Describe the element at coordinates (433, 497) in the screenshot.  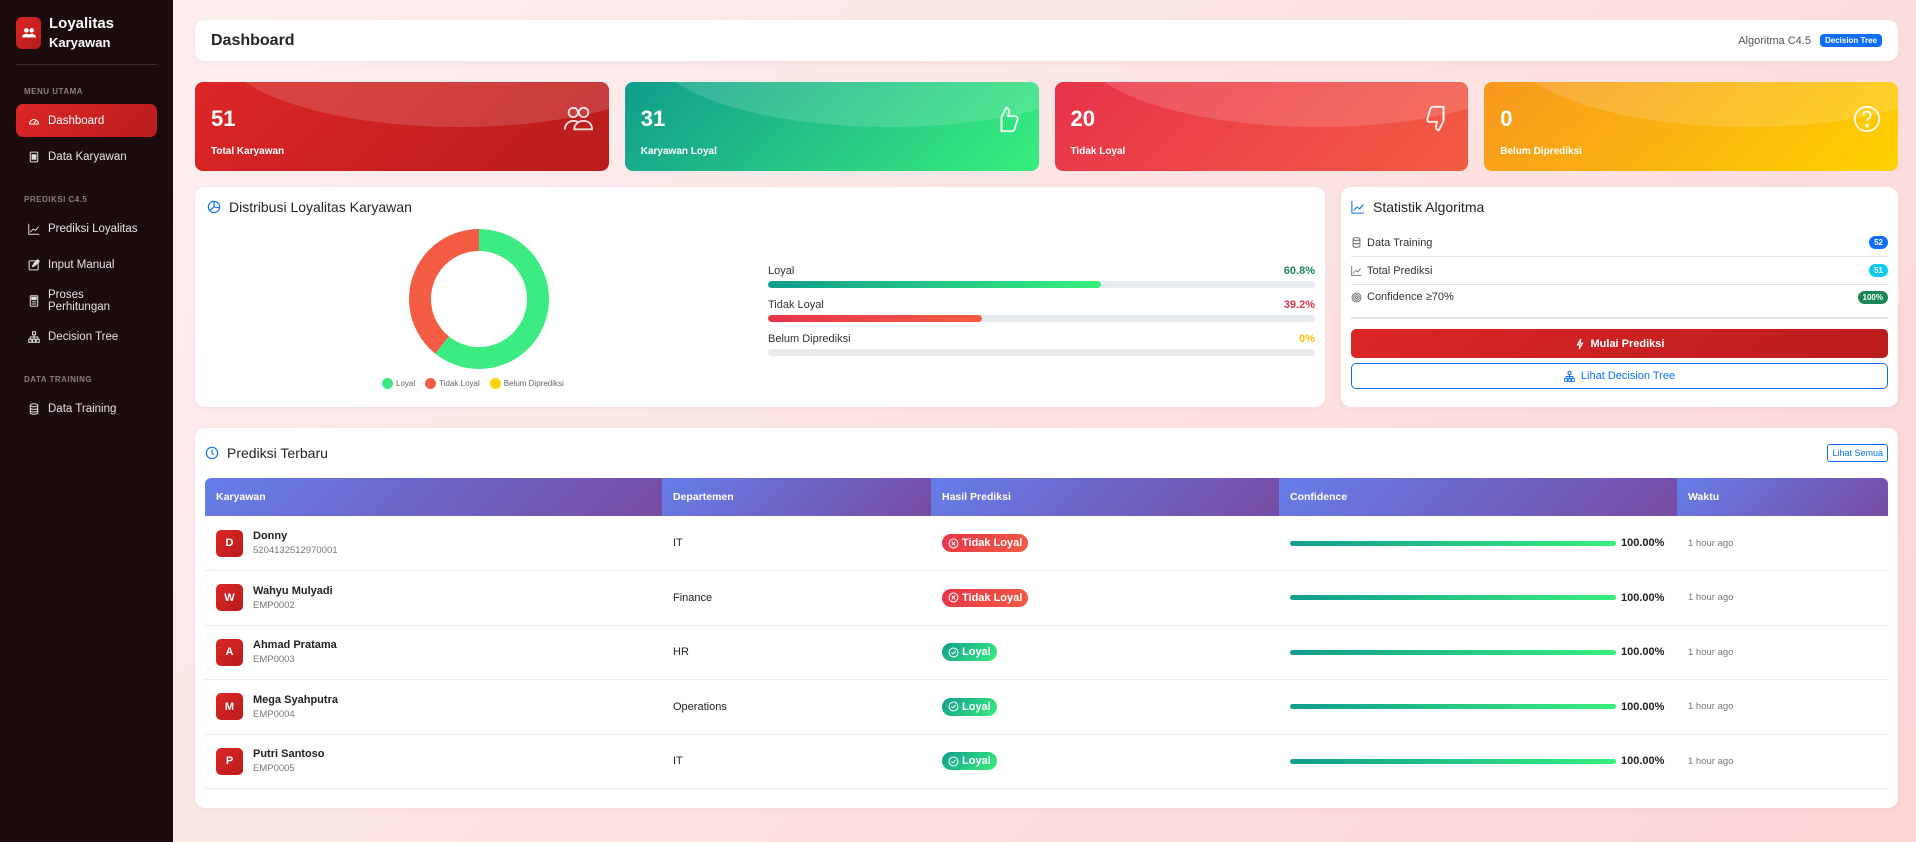
I see `column-header-karyawan: Karyawan` at that location.